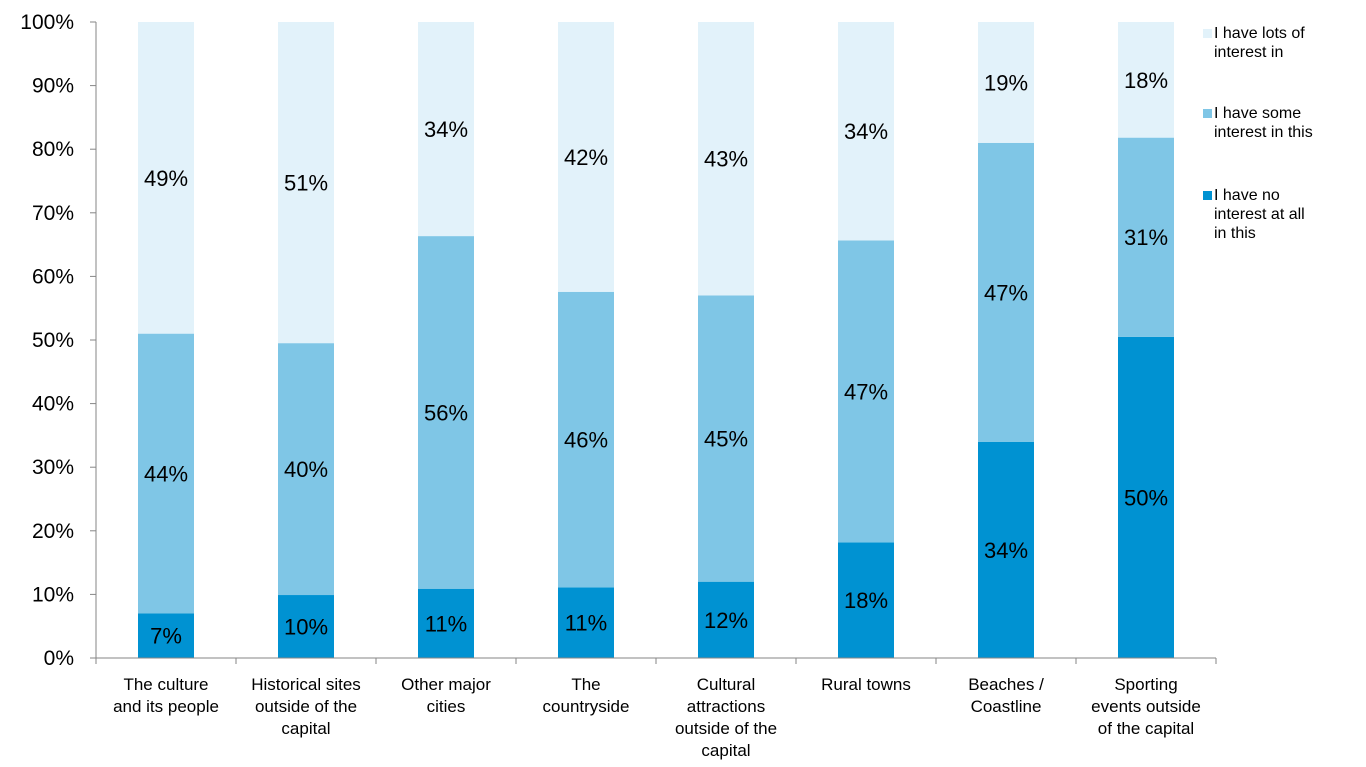 Image resolution: width=1366 pixels, height=767 pixels. What do you see at coordinates (1248, 52) in the screenshot?
I see `legend-label-line: interest in` at bounding box center [1248, 52].